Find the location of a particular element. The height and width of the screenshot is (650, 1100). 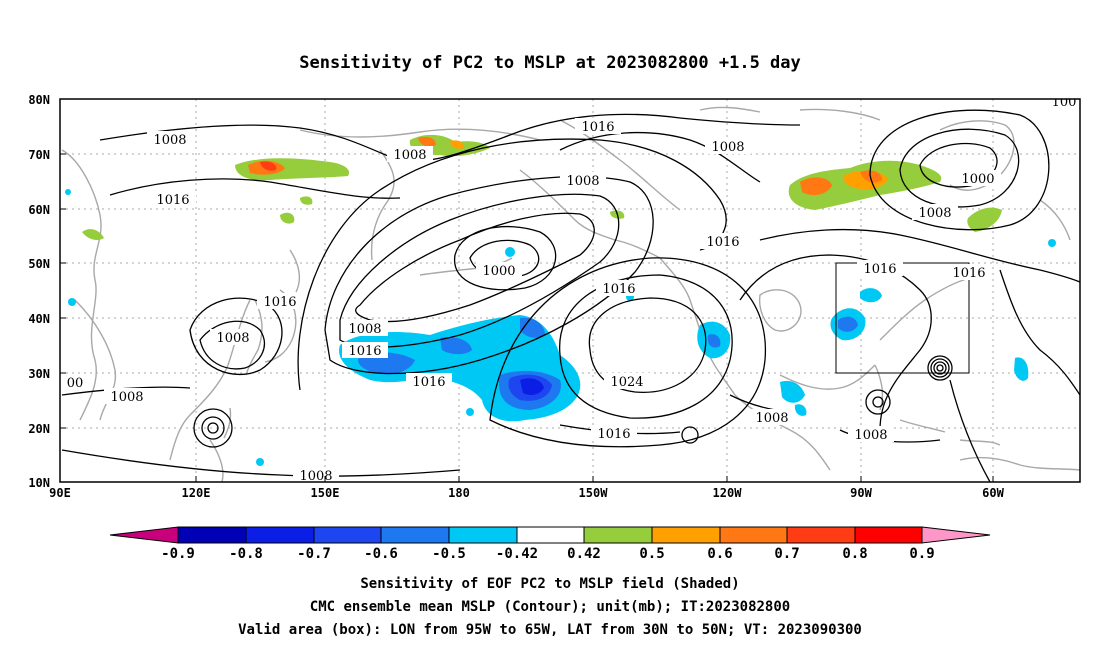

lat-tick-label: 40N is located at coordinates (39, 319).